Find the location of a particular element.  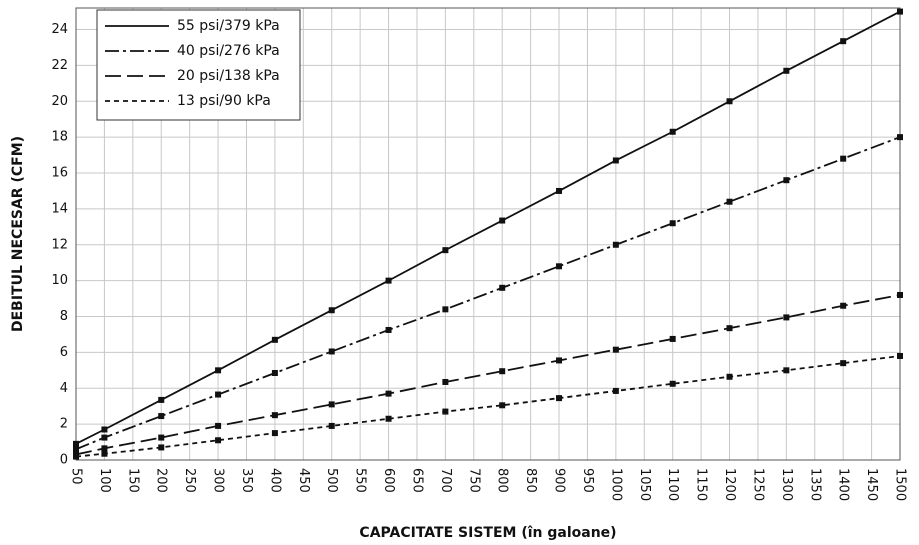

x-tick-label: 150 is located at coordinates (132, 480).